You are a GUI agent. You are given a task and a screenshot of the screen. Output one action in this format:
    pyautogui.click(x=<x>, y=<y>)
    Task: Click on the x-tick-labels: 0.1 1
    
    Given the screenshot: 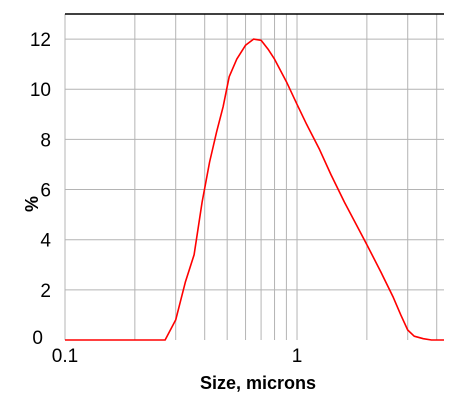 What is the action you would take?
    pyautogui.click(x=177, y=356)
    